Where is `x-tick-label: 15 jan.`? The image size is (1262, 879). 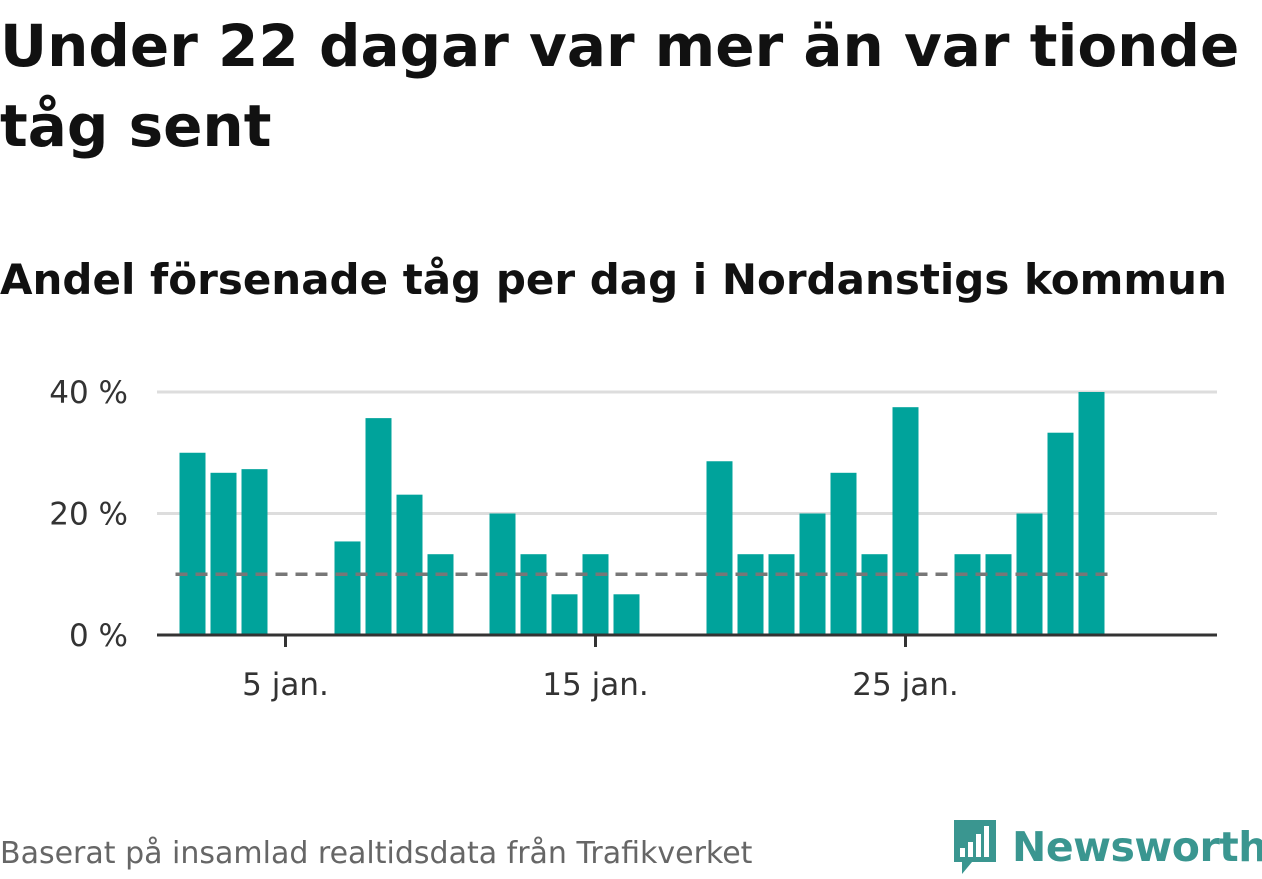
x-tick-label: 15 jan. is located at coordinates (595, 685).